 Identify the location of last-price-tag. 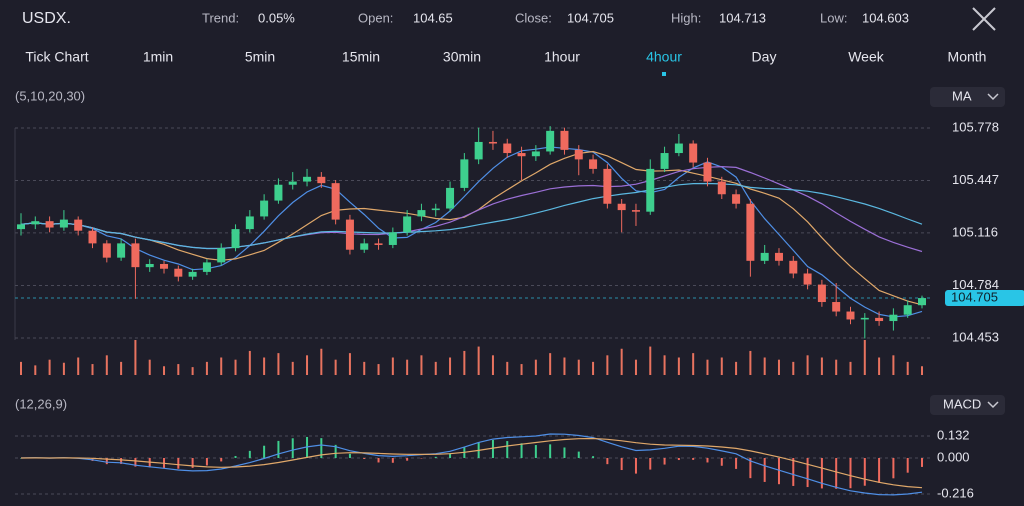
(984, 298).